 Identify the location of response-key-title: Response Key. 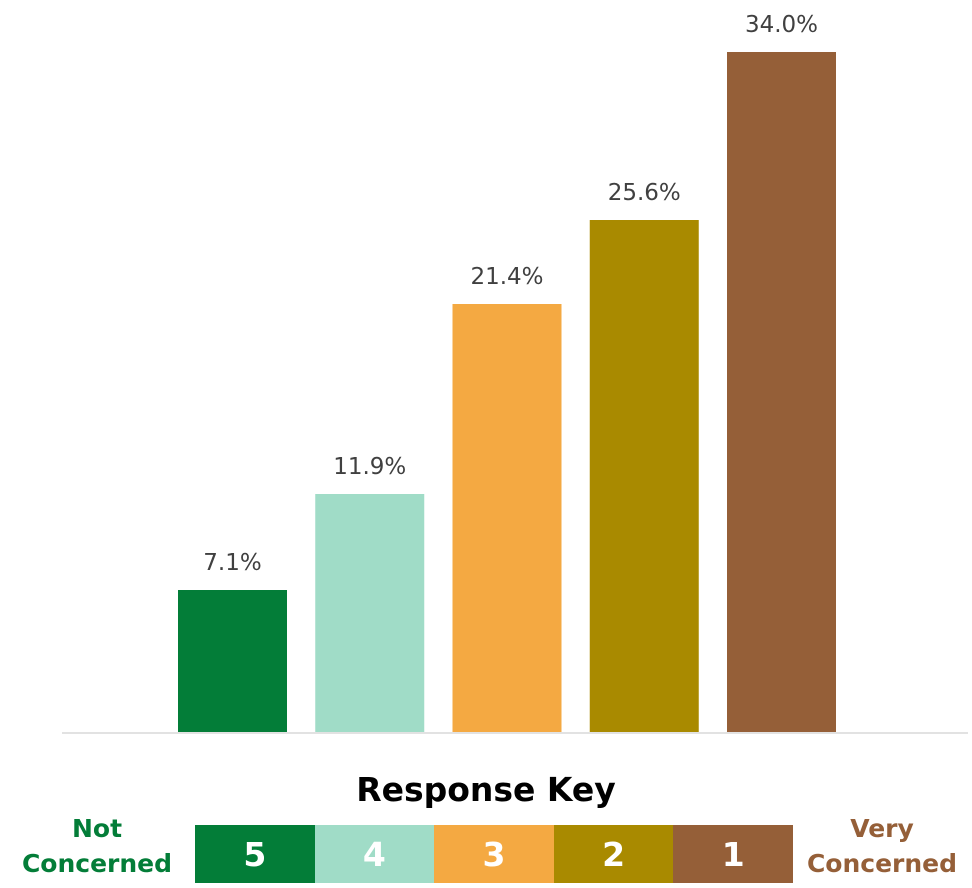
(486, 789).